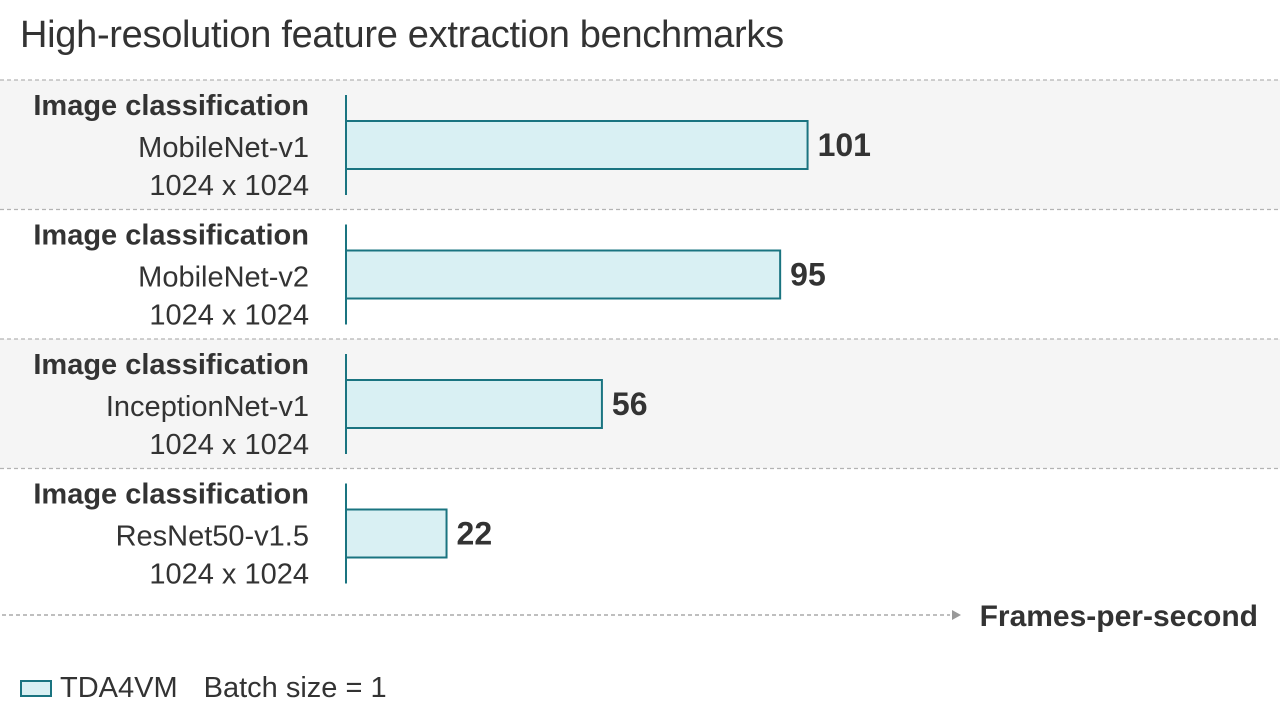  What do you see at coordinates (36, 688) in the screenshot?
I see `legend-swatch` at bounding box center [36, 688].